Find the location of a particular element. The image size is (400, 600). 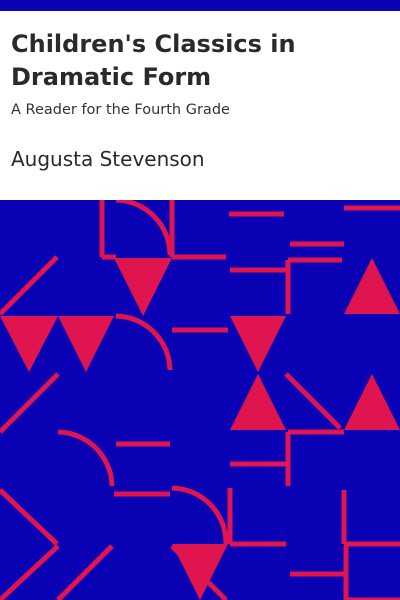

top-color-bar is located at coordinates (200, 5).